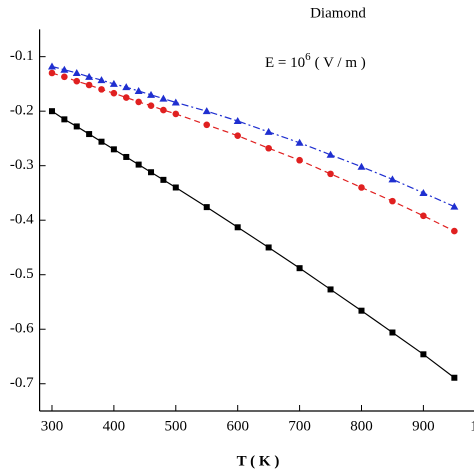  What do you see at coordinates (176, 426) in the screenshot?
I see `x-tick-label: 500` at bounding box center [176, 426].